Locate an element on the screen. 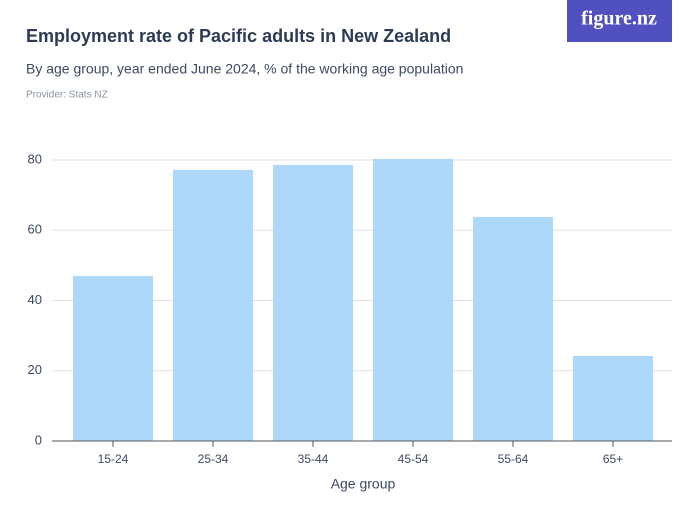 The width and height of the screenshot is (700, 525). x-tick-label: 25-34 is located at coordinates (213, 459).